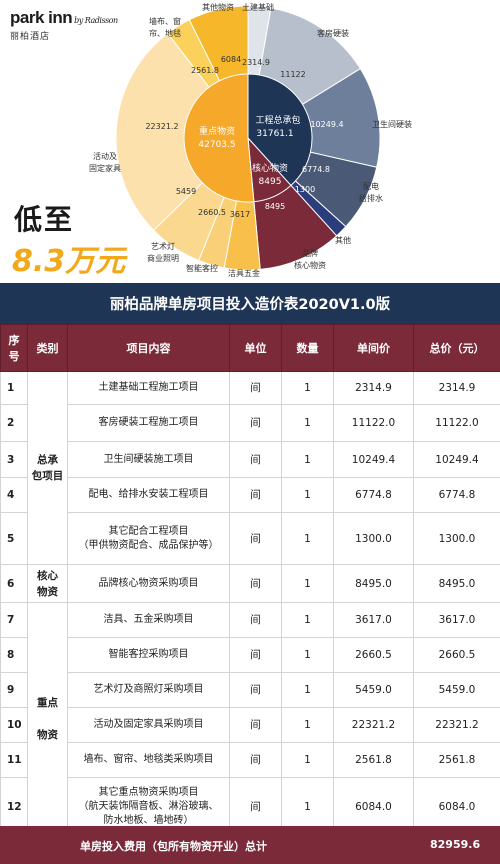 Image resolution: width=500 pixels, height=864 pixels. Describe the element at coordinates (148, 423) in the screenshot. I see `row-item: 客房硬装工程施工项目` at that location.